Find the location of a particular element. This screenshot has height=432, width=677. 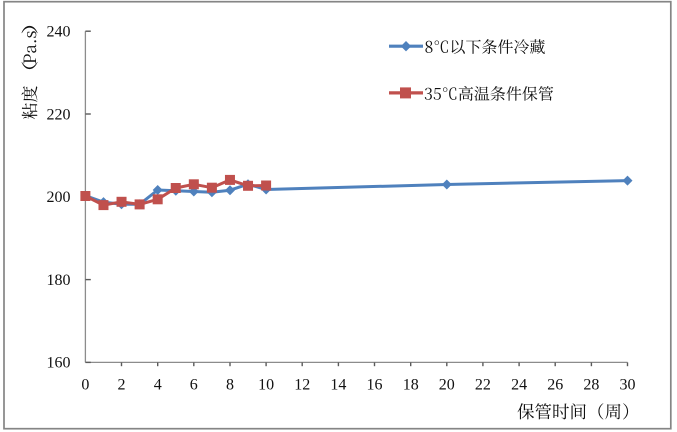

svg-text: 24 is located at coordinates (519, 385).